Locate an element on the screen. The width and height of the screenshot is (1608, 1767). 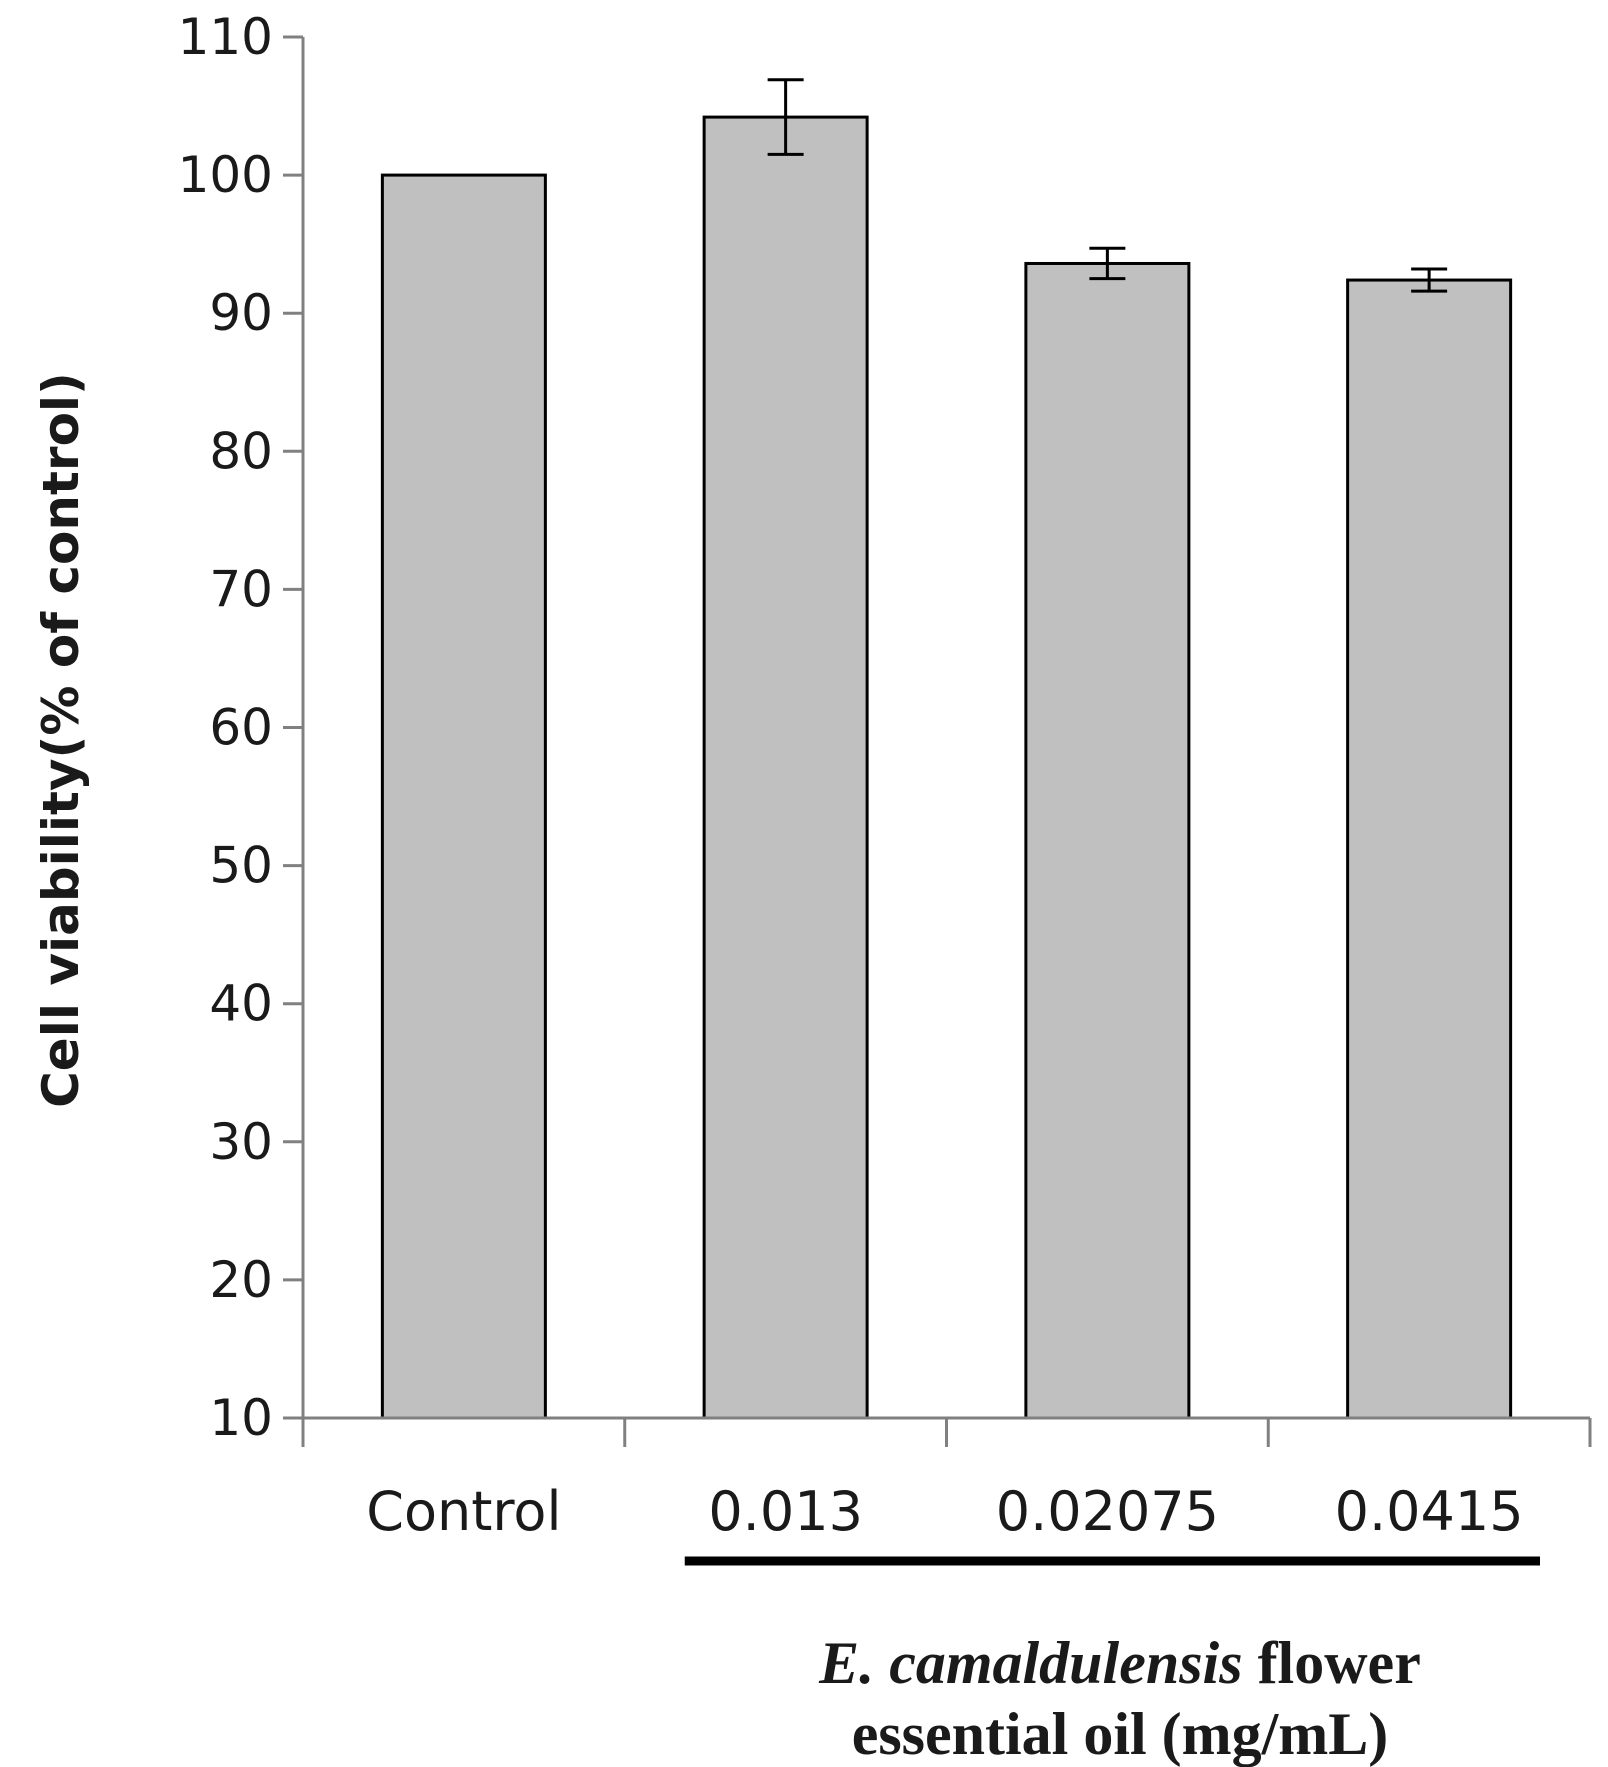
category-label: 0.02075 is located at coordinates (1107, 1511).